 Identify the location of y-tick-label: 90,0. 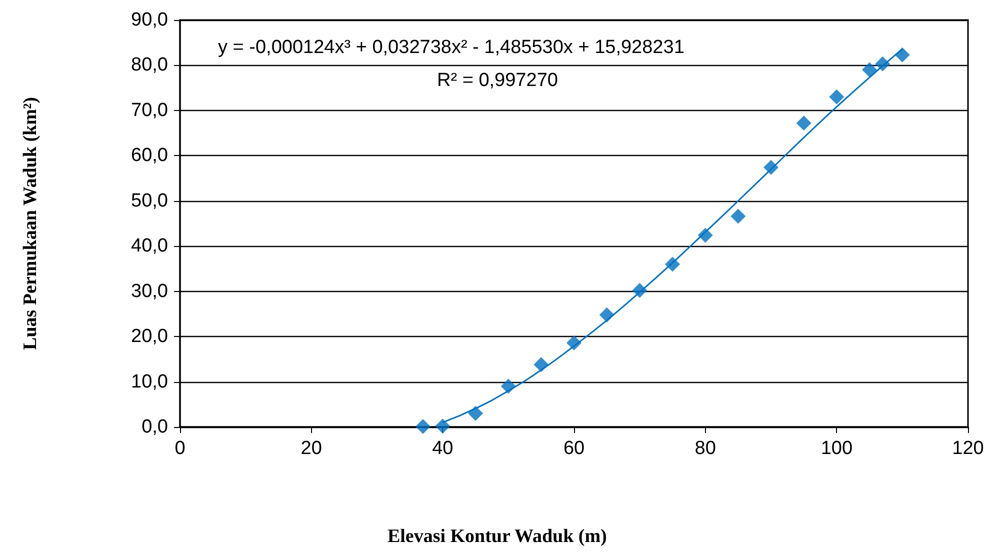
(149, 20).